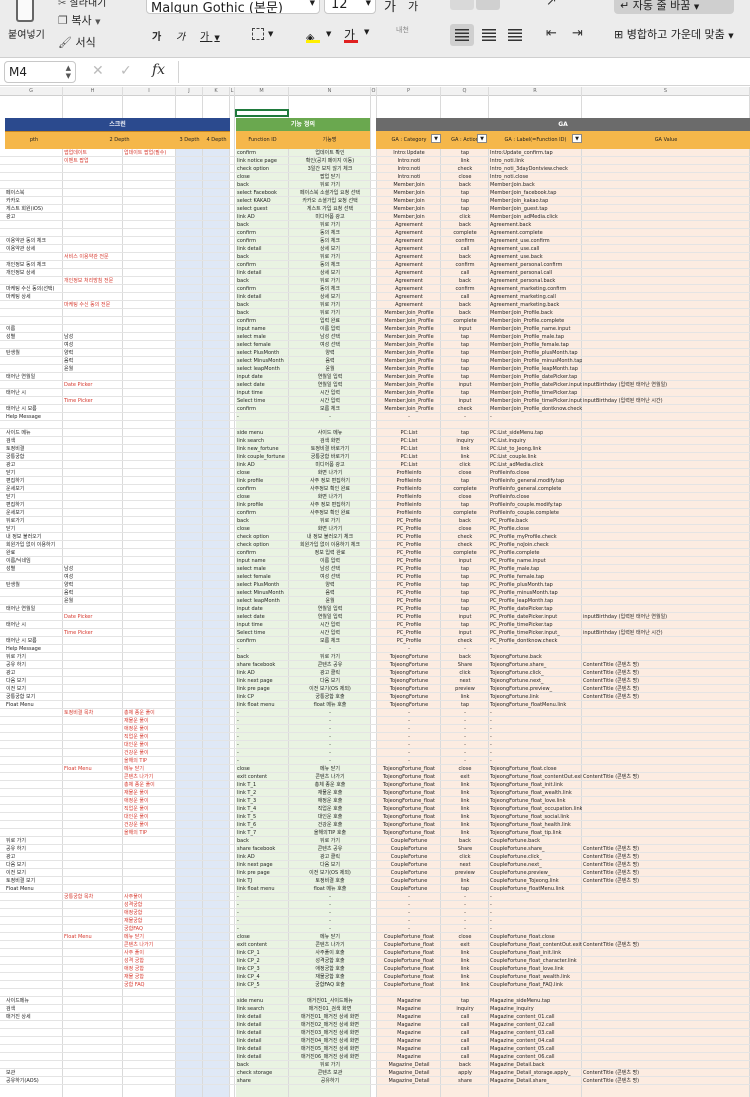 The width and height of the screenshot is (750, 1097). What do you see at coordinates (465, 633) in the screenshot?
I see `ga-action-cell: input` at bounding box center [465, 633].